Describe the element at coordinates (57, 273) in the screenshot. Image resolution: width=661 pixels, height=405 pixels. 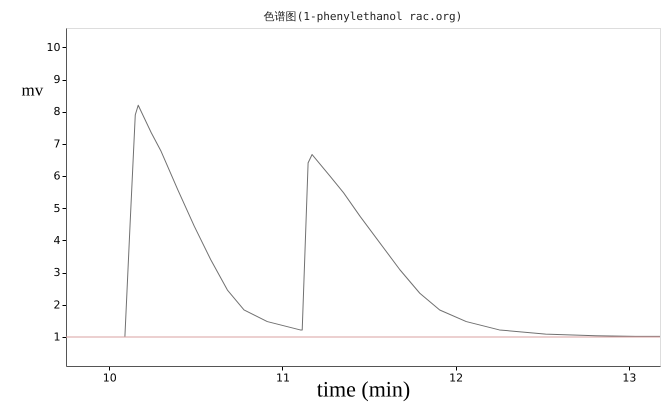
I see `y-tick-label: 3` at that location.